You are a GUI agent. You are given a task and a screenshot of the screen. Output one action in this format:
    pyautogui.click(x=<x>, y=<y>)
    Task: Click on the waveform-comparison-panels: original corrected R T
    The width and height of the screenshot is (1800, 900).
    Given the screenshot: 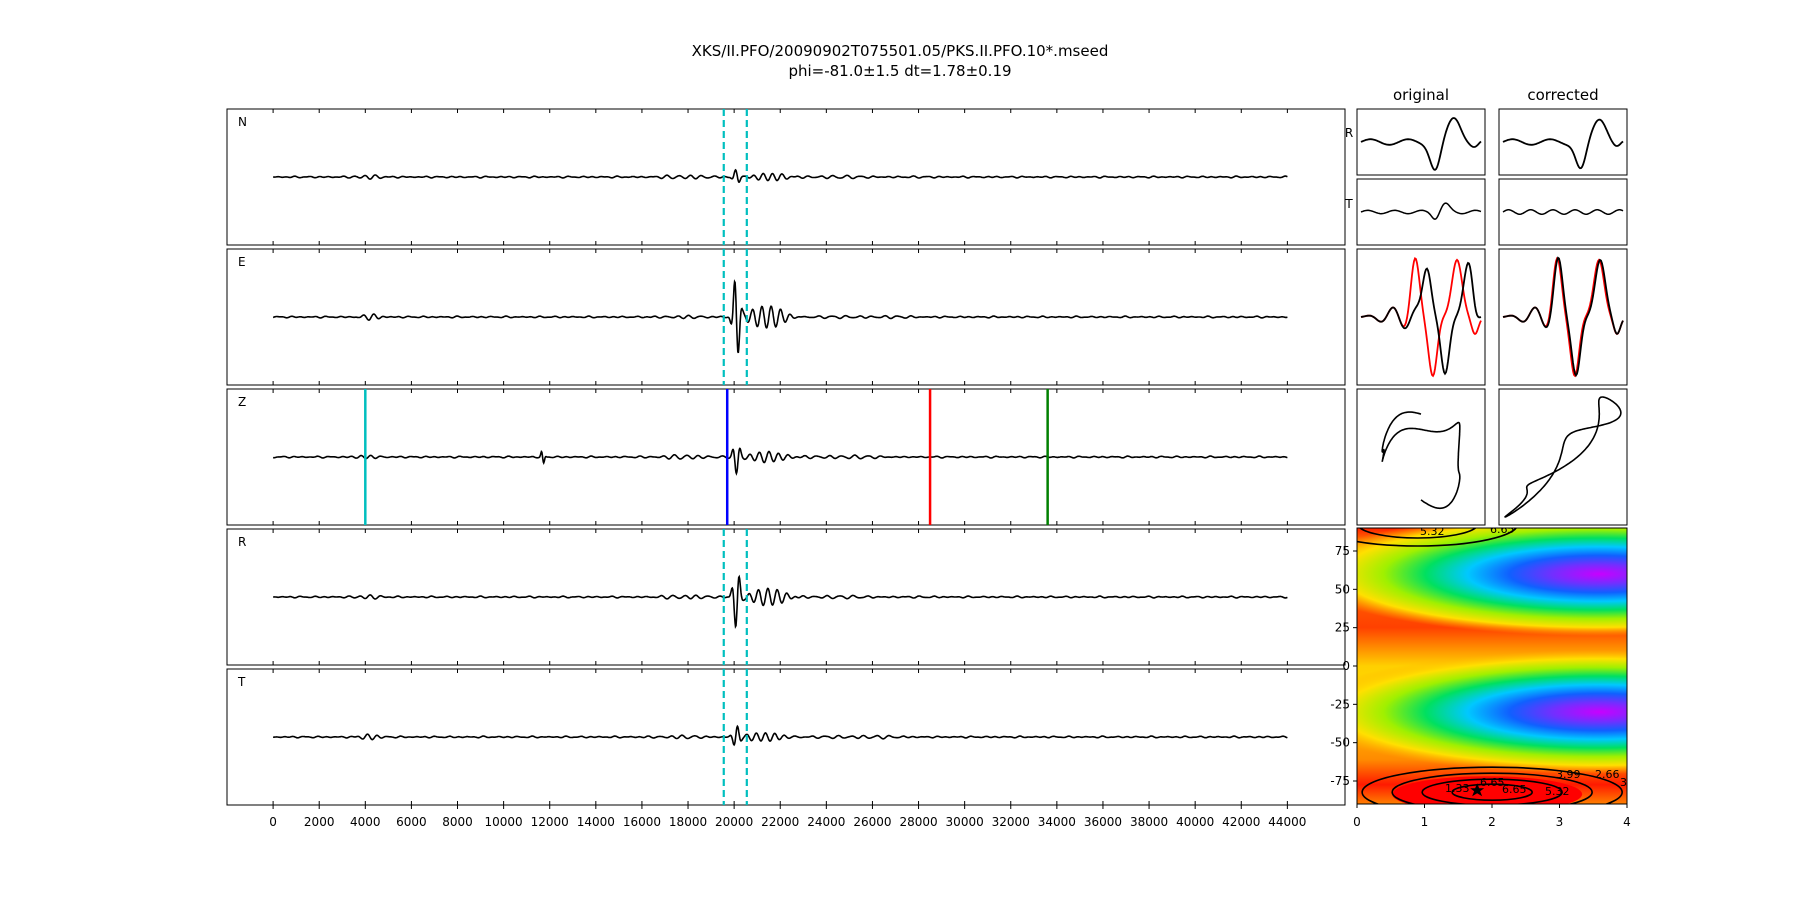 What is the action you would take?
    pyautogui.click(x=1486, y=306)
    